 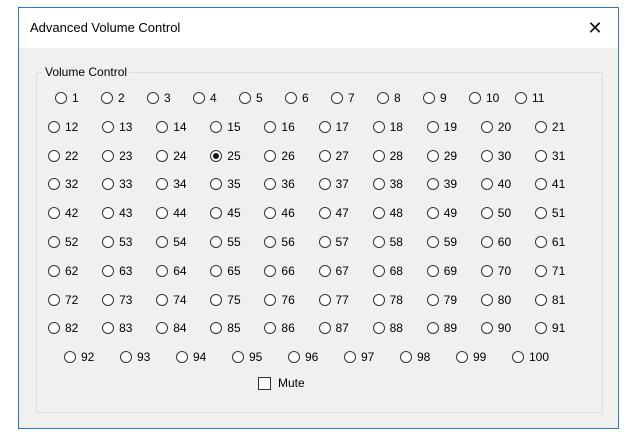 What do you see at coordinates (247, 357) in the screenshot?
I see `volume-radio-95: 95` at bounding box center [247, 357].